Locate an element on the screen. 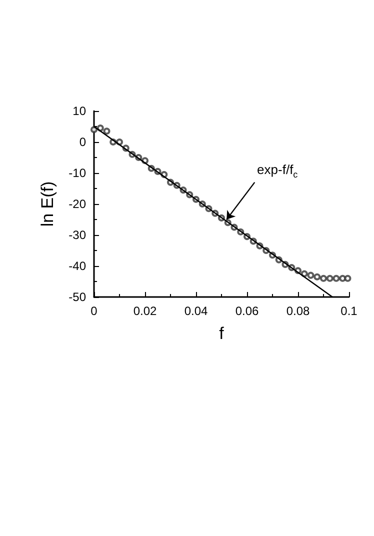 The width and height of the screenshot is (374, 536). x-tick-label: 0.1 is located at coordinates (349, 311).